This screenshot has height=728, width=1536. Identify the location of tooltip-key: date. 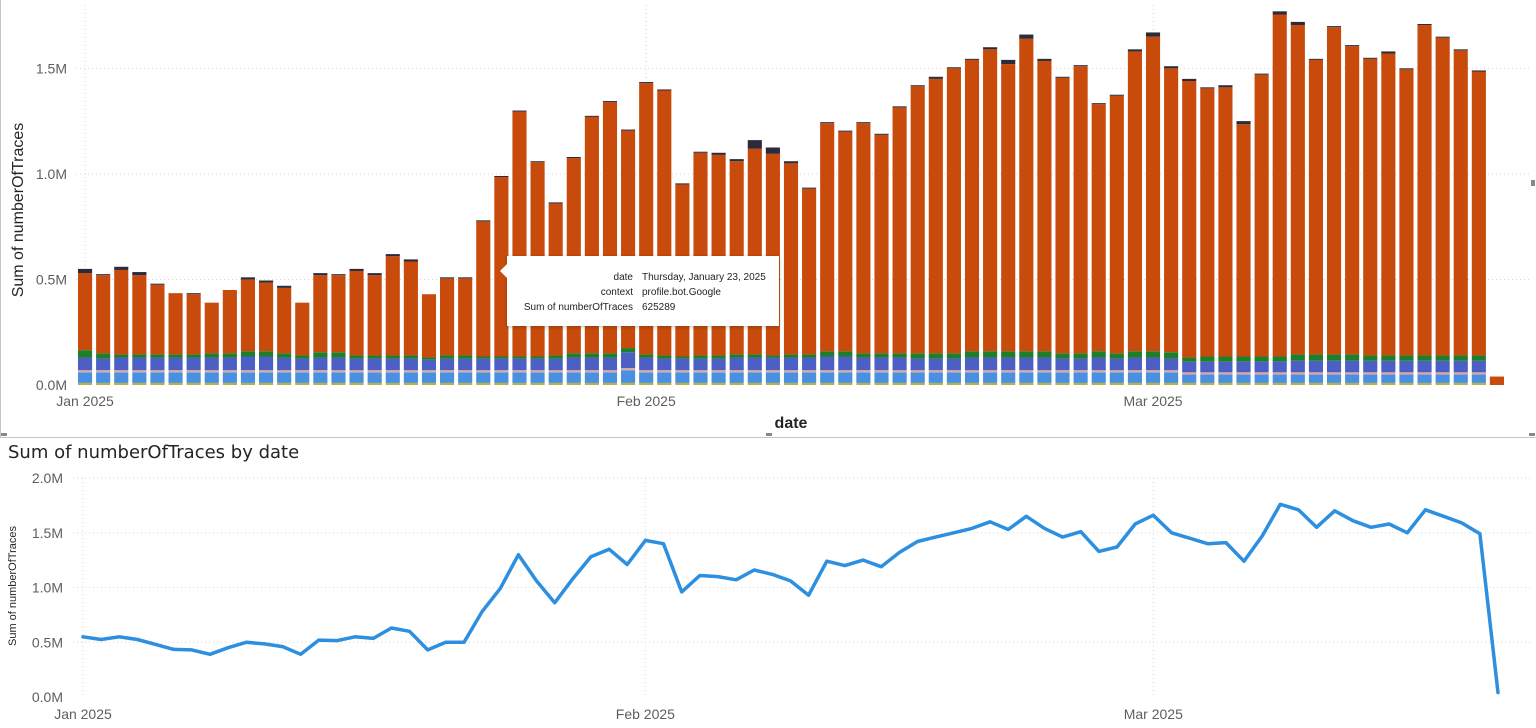
(623, 277).